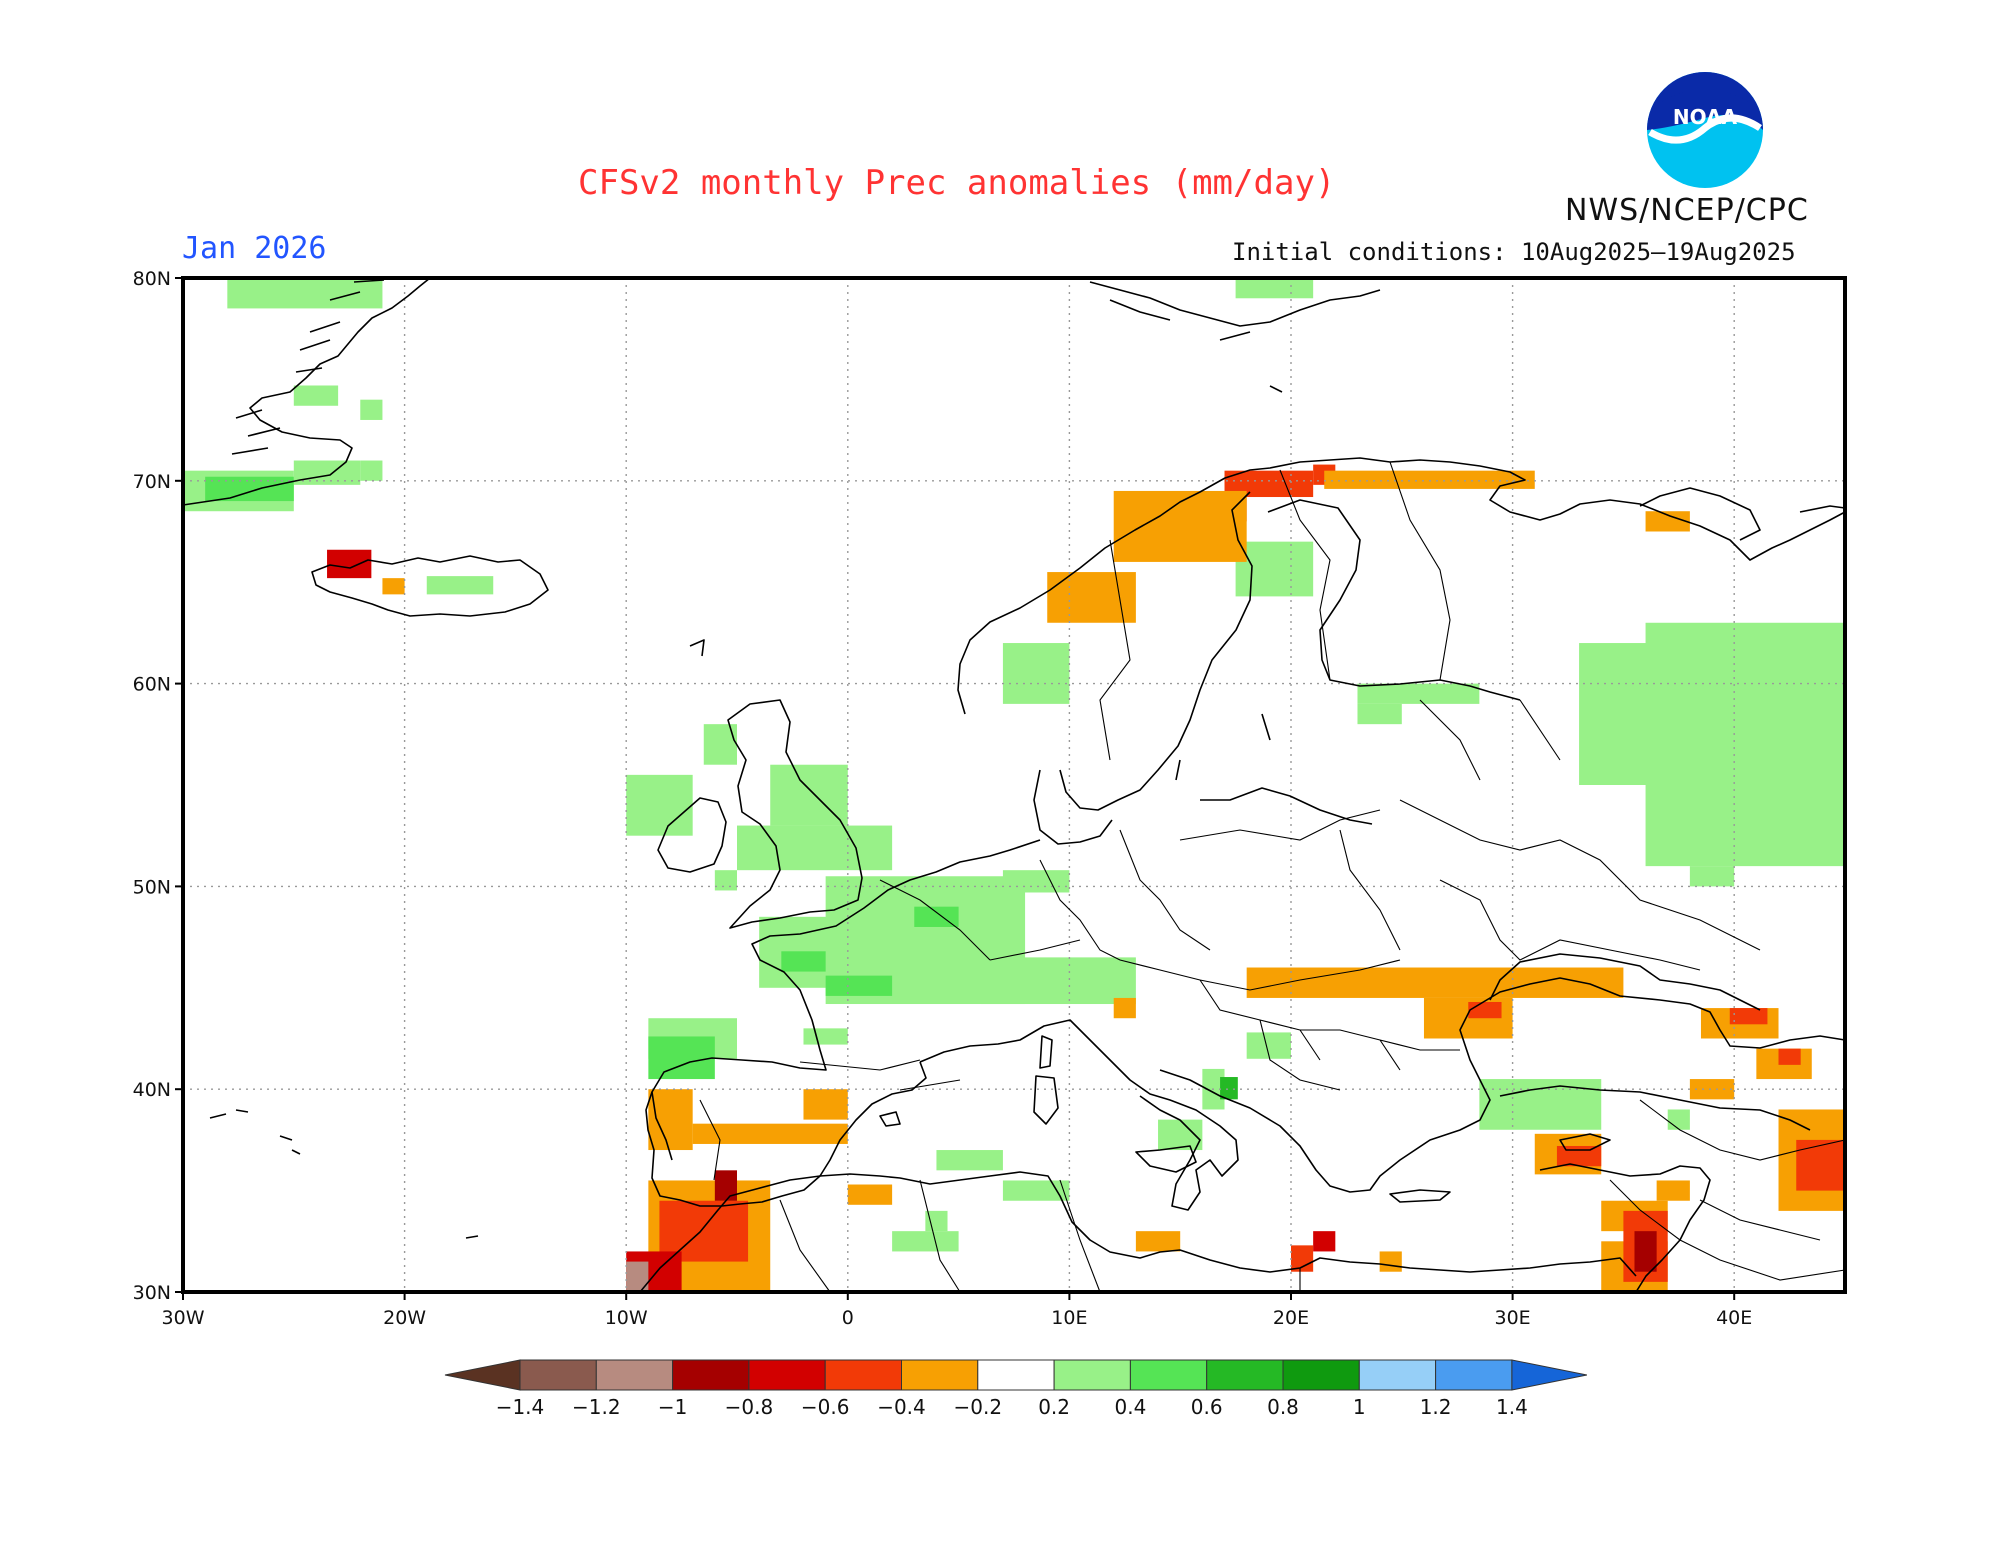  I want to click on britain-coast, so click(795, 814).